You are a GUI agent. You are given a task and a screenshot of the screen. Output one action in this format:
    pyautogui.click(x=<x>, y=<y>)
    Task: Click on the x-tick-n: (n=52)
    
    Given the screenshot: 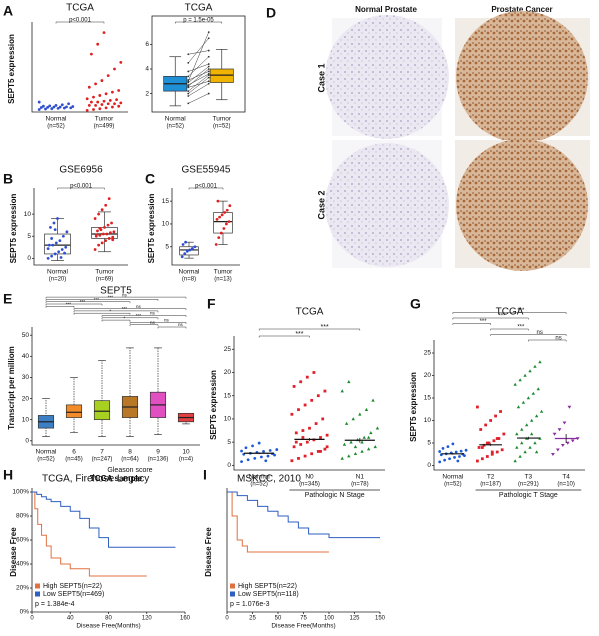 What is the action you would take?
    pyautogui.click(x=222, y=127)
    